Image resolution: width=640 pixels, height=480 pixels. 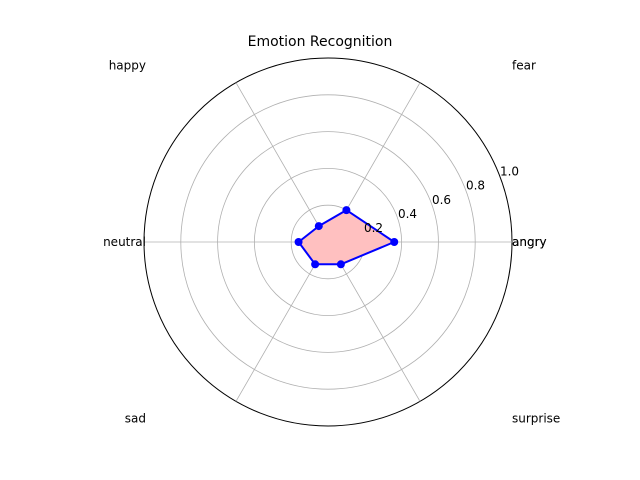 I want to click on category-label-happy: happy, so click(x=127, y=65).